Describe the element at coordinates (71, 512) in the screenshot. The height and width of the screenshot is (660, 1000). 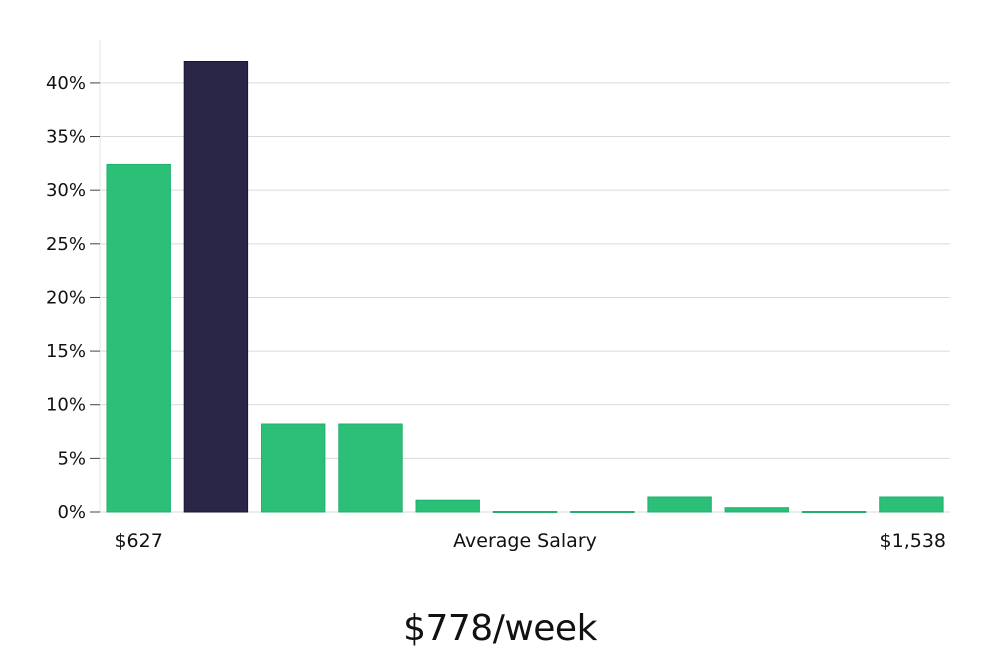
I see `y-tick-label: 0%` at that location.